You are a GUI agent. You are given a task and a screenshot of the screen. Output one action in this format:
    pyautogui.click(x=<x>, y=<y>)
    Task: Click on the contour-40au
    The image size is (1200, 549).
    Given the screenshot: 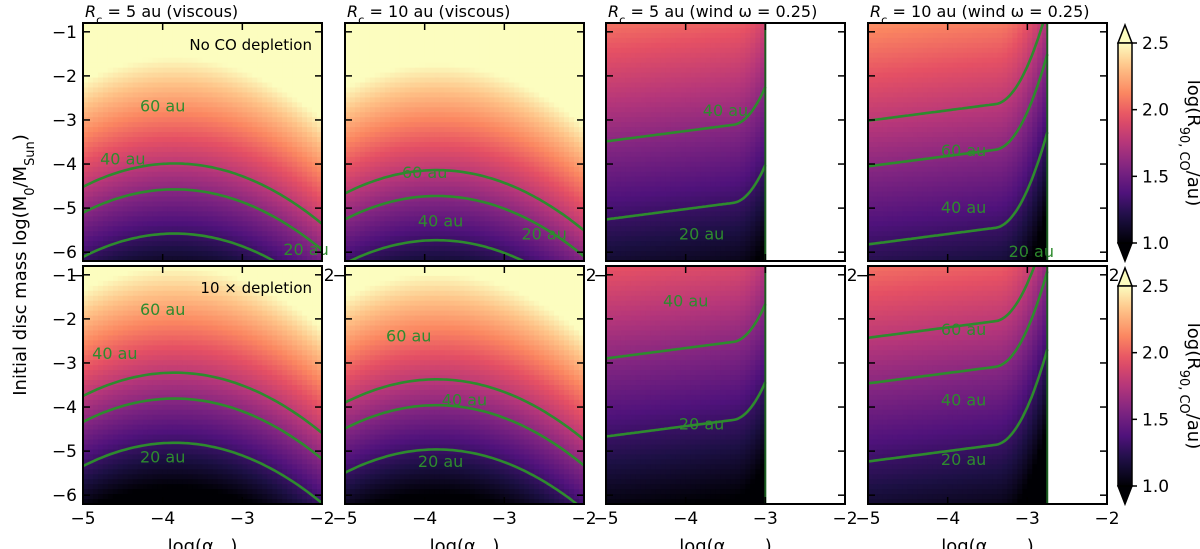 What is the action you would take?
    pyautogui.click(x=202, y=219)
    